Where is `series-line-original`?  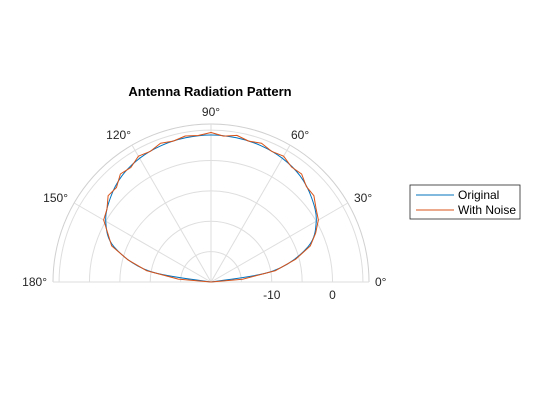
series-line-original is located at coordinates (211, 208).